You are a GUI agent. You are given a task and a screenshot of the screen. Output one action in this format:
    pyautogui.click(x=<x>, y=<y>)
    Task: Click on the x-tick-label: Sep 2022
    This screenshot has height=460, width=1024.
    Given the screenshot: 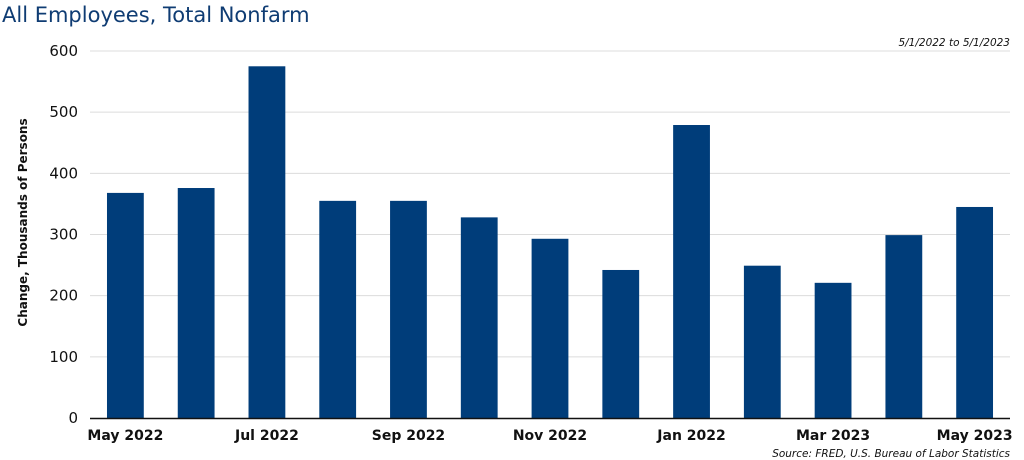 What is the action you would take?
    pyautogui.click(x=408, y=436)
    